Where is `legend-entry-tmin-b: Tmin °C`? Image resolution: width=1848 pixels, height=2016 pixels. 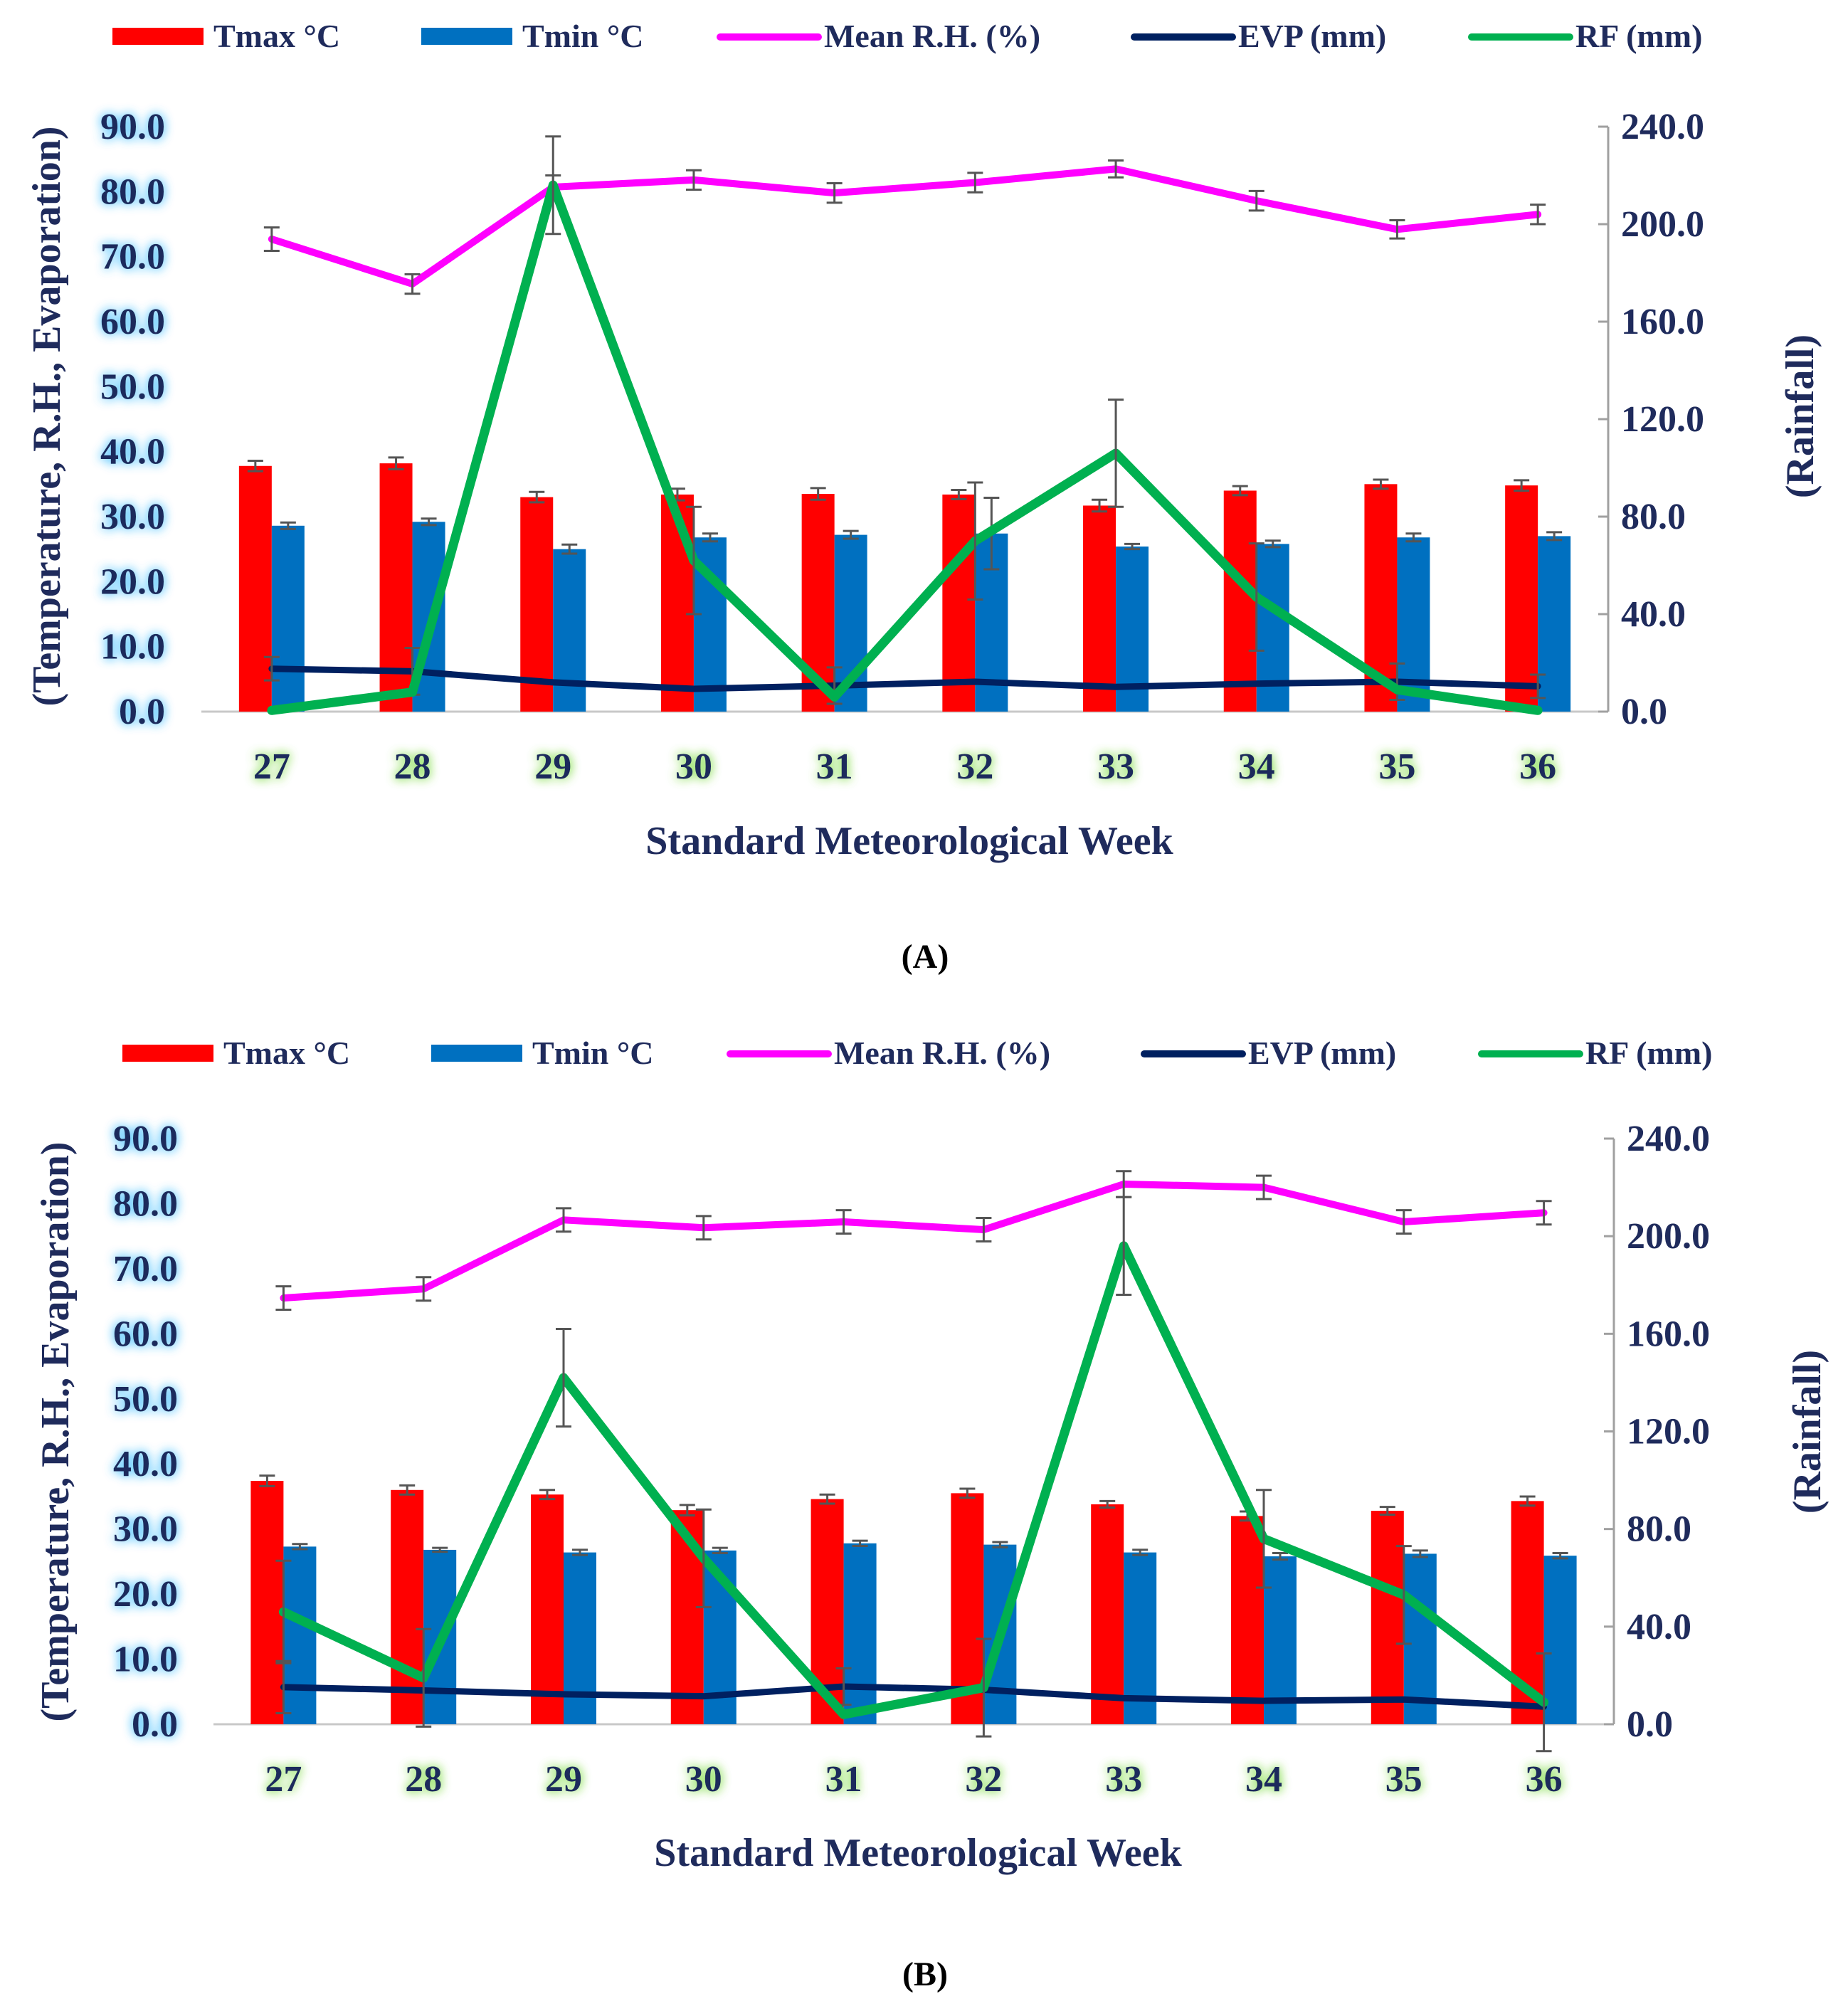 legend-entry-tmin-b: Tmin °C is located at coordinates (542, 1053).